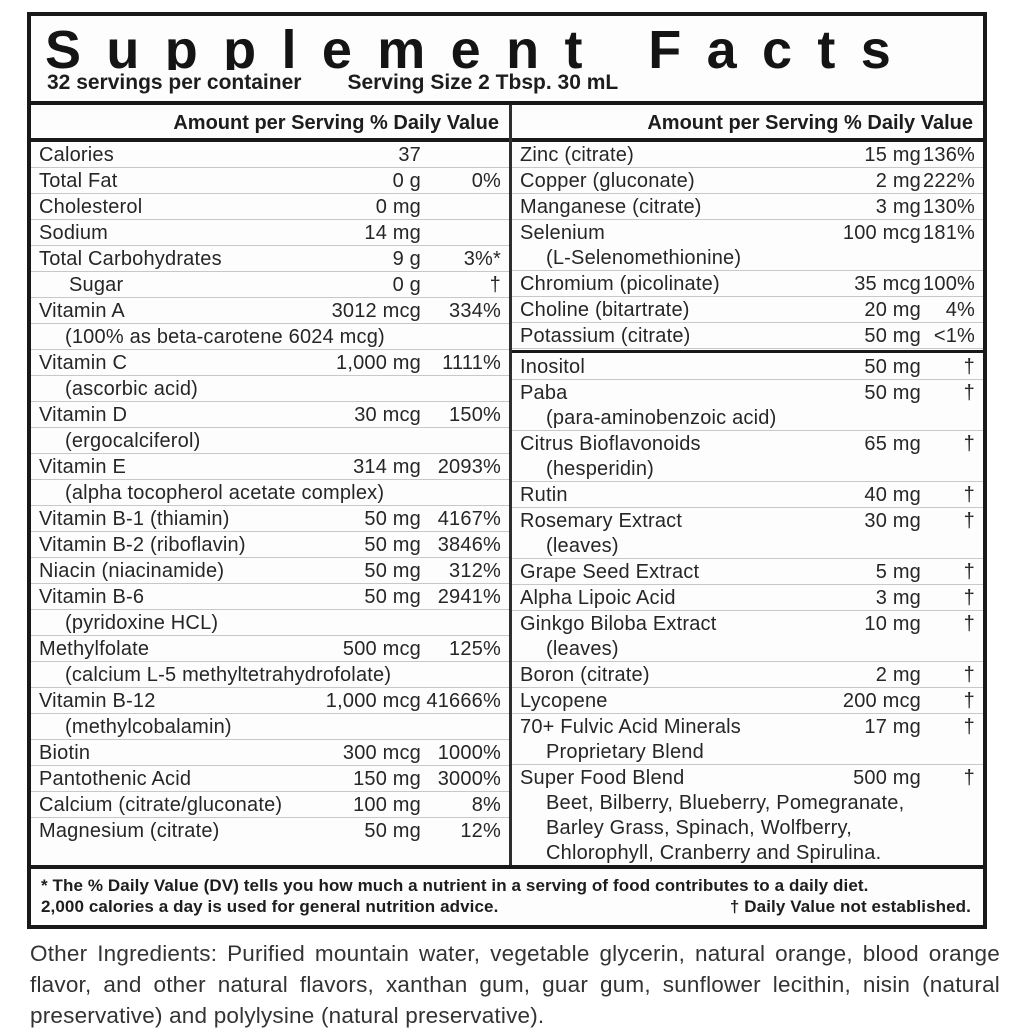 The image size is (1028, 1031). Describe the element at coordinates (471, 363) in the screenshot. I see `nutrient-dv: 1111%` at that location.